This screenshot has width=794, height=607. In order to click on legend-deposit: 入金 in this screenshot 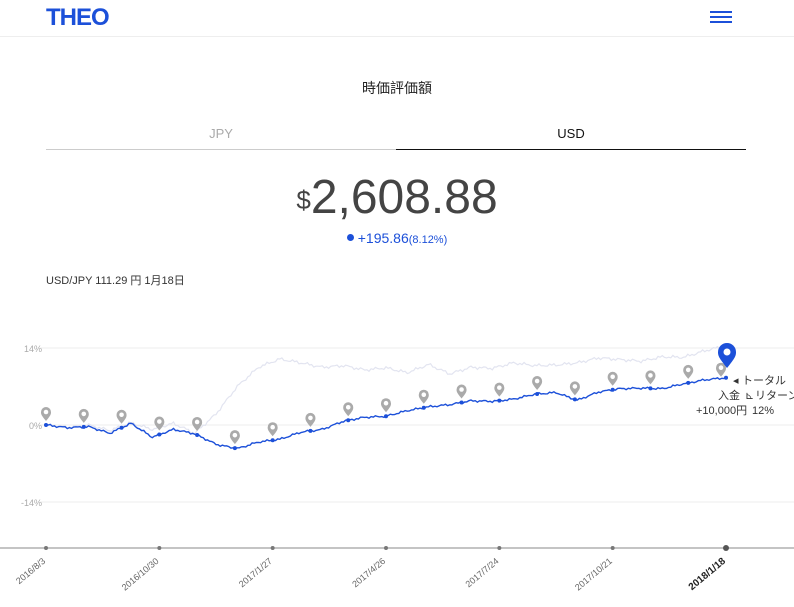, I will do `click(729, 395)`.